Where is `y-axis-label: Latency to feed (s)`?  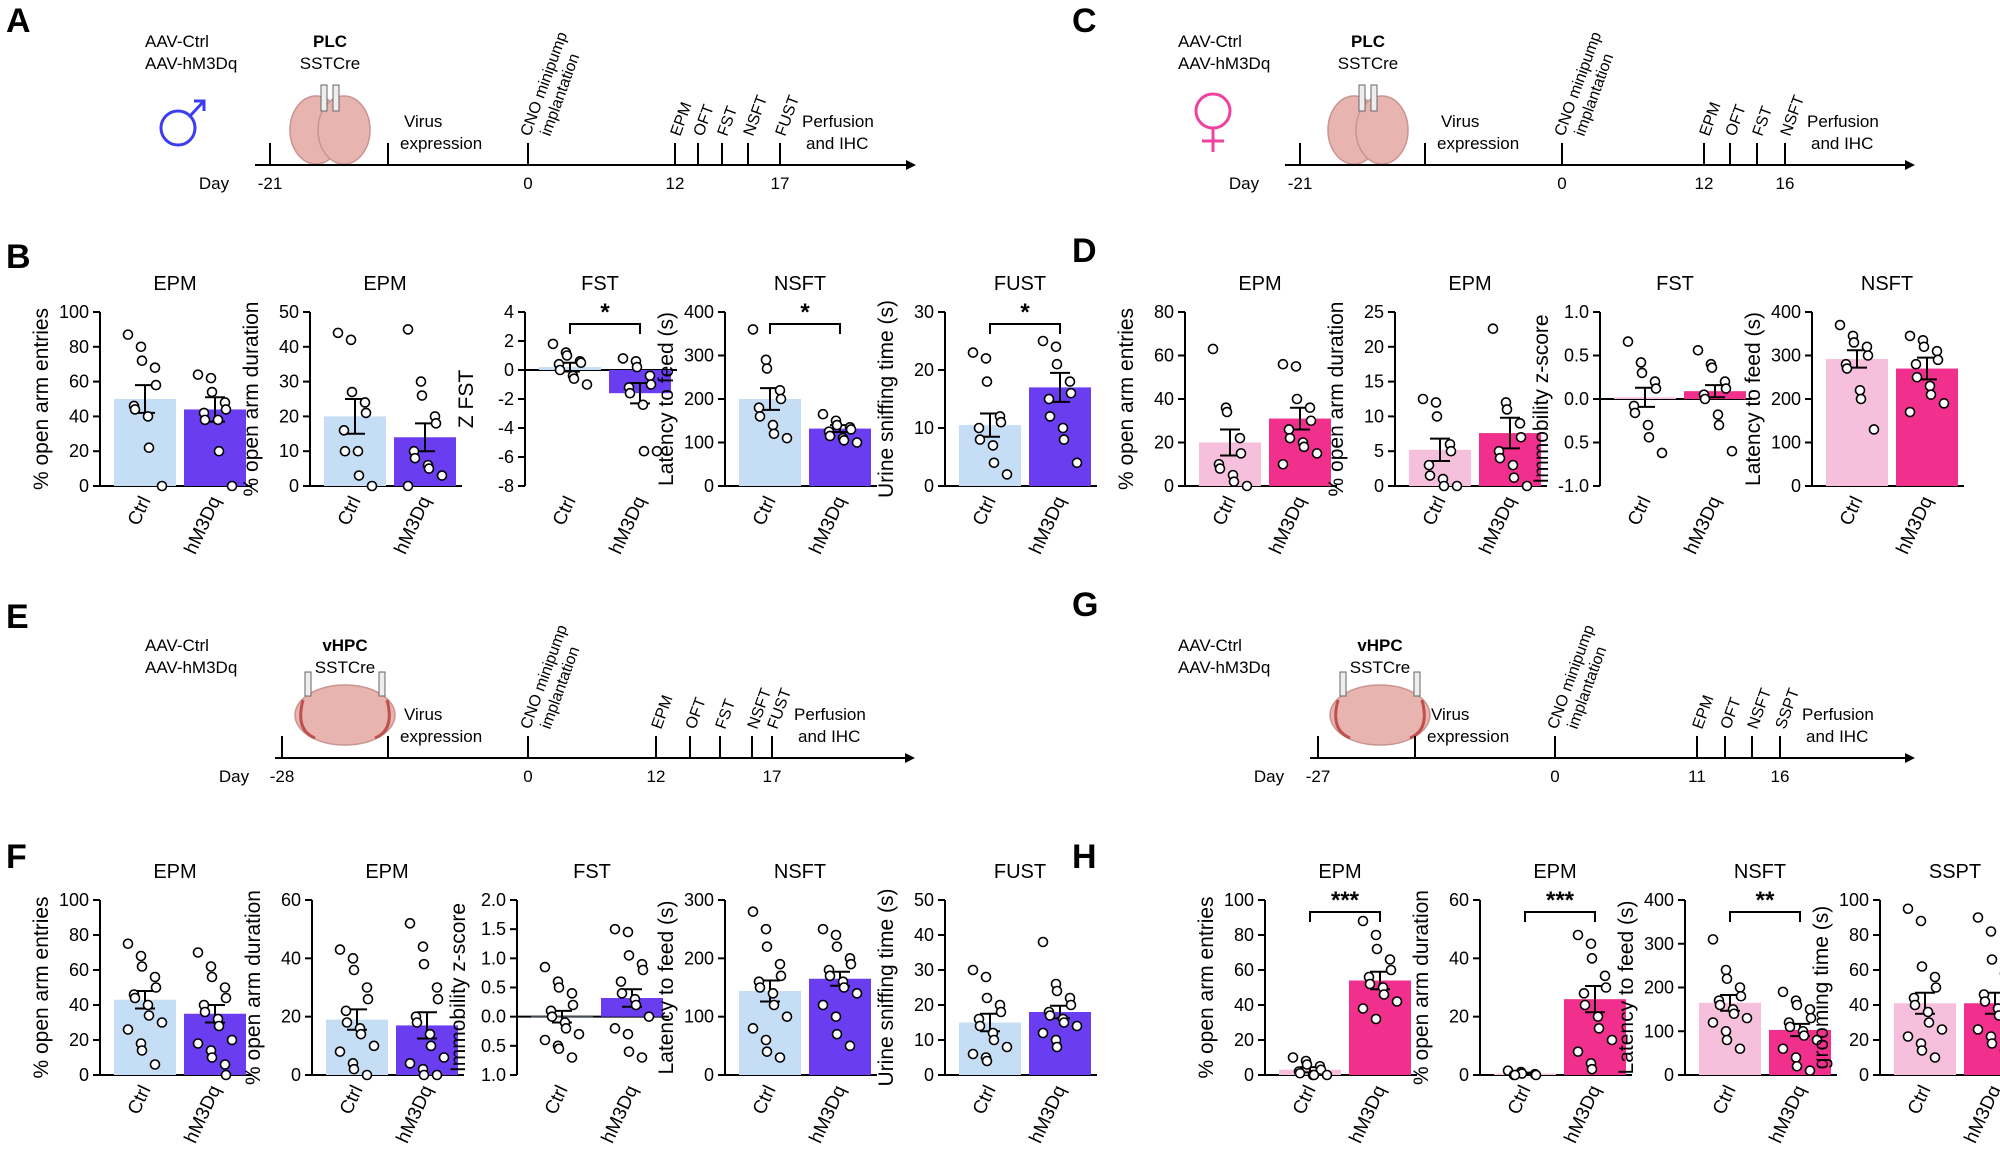 y-axis-label: Latency to feed (s) is located at coordinates (1626, 988).